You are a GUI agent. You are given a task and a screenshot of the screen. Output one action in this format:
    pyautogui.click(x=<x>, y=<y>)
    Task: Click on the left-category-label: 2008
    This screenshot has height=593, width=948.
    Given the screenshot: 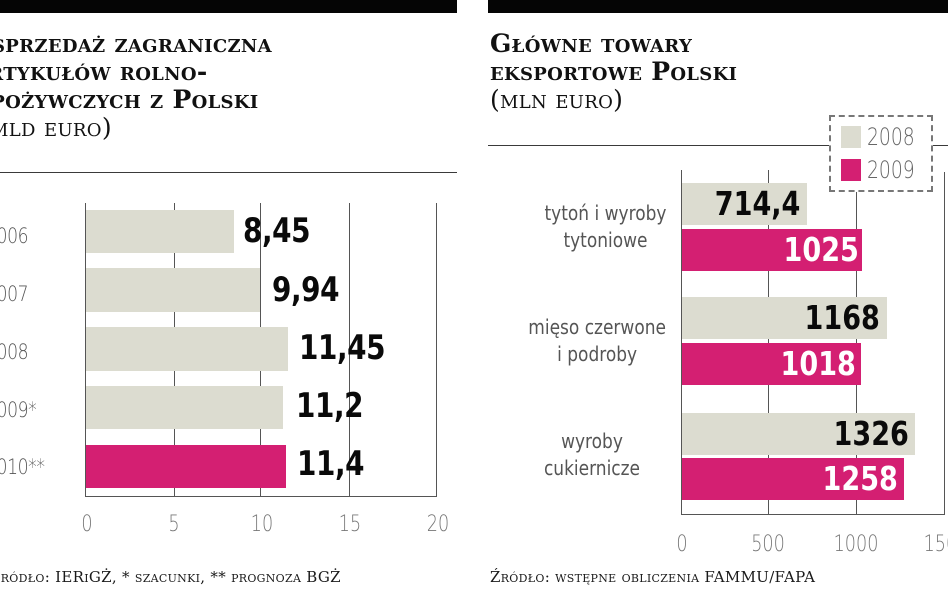 What is the action you would take?
    pyautogui.click(x=14, y=352)
    